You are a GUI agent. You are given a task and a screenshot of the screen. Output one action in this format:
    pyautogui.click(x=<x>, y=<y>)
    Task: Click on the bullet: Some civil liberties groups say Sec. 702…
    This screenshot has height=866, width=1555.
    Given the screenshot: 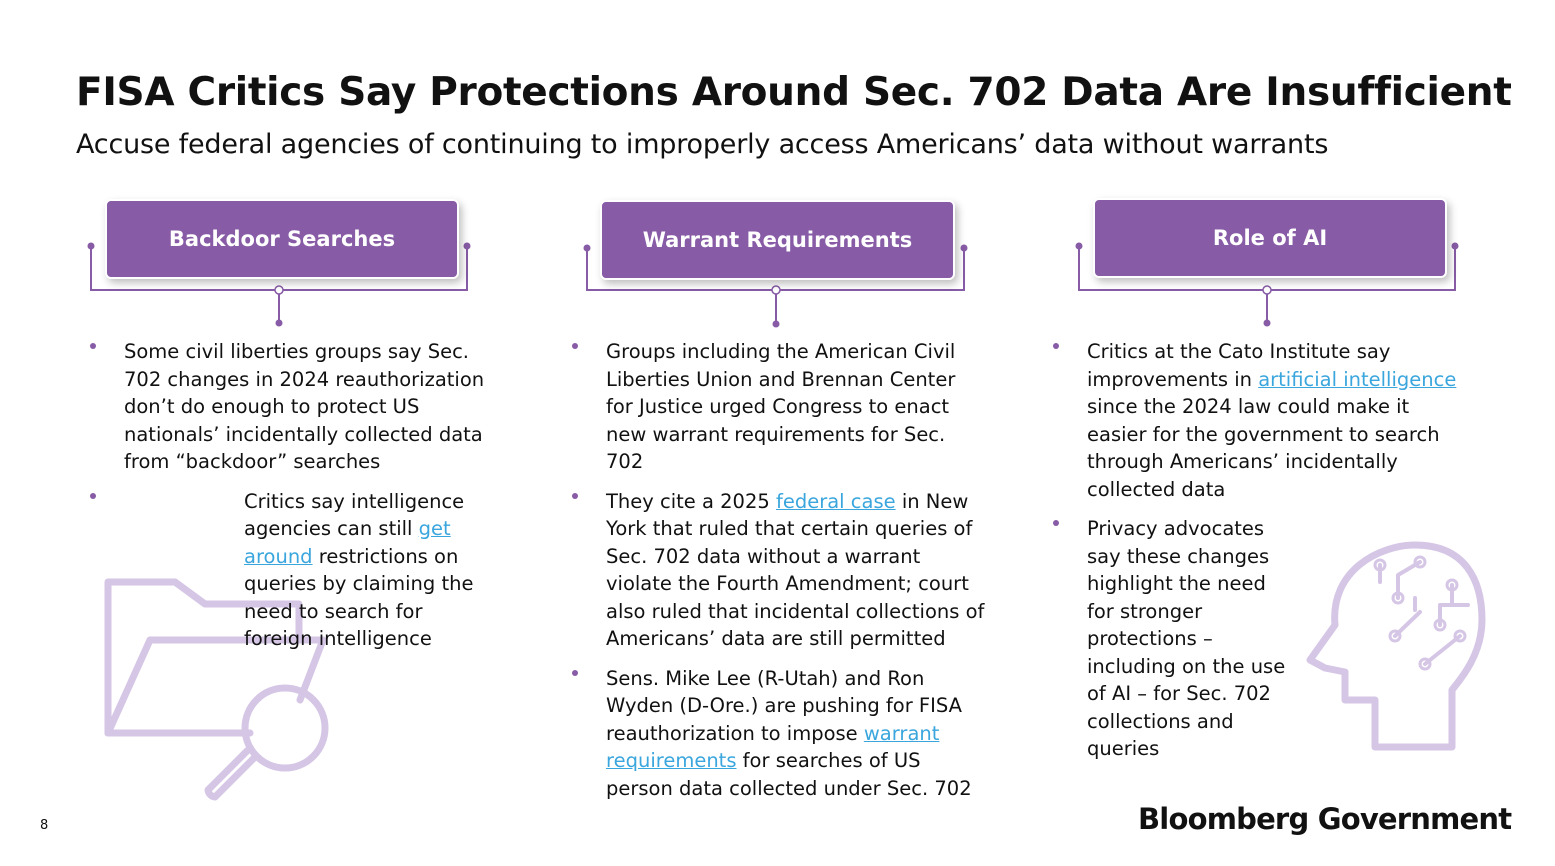 What is the action you would take?
    pyautogui.click(x=293, y=407)
    